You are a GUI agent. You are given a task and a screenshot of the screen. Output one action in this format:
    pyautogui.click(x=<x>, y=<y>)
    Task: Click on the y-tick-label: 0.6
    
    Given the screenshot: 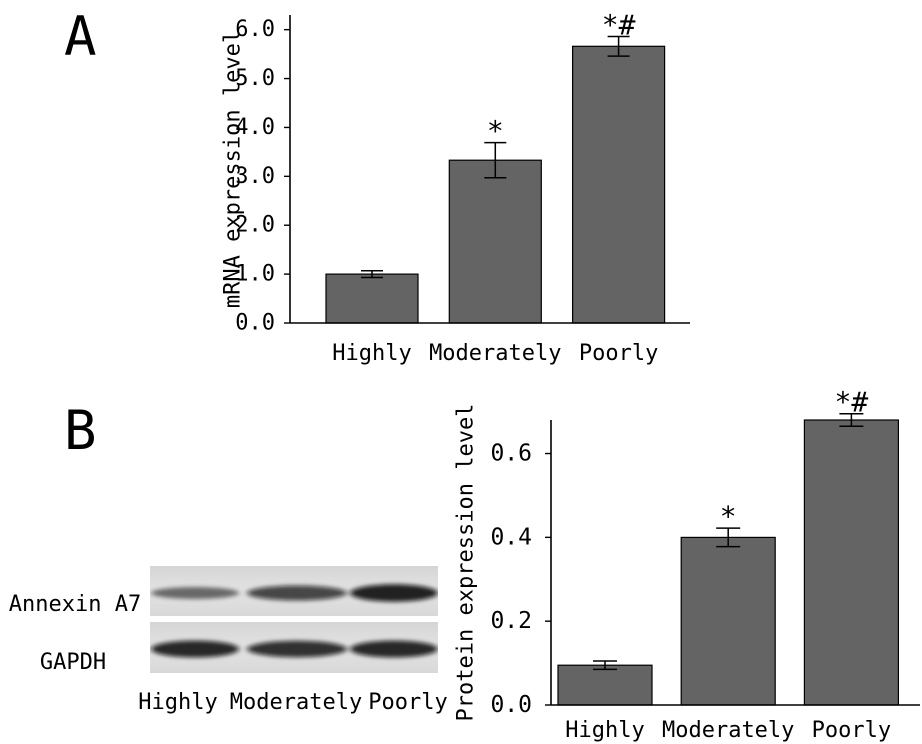 What is the action you would take?
    pyautogui.click(x=511, y=454)
    